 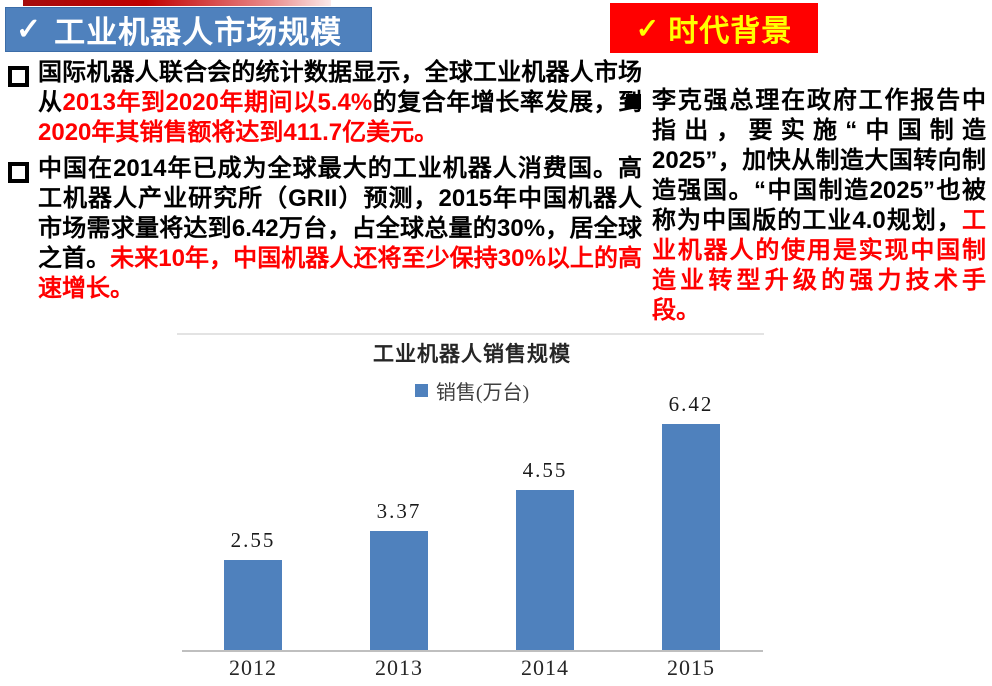 I want to click on text-segment-red: 2013年到2020年期间以5.4%, so click(x=217, y=102).